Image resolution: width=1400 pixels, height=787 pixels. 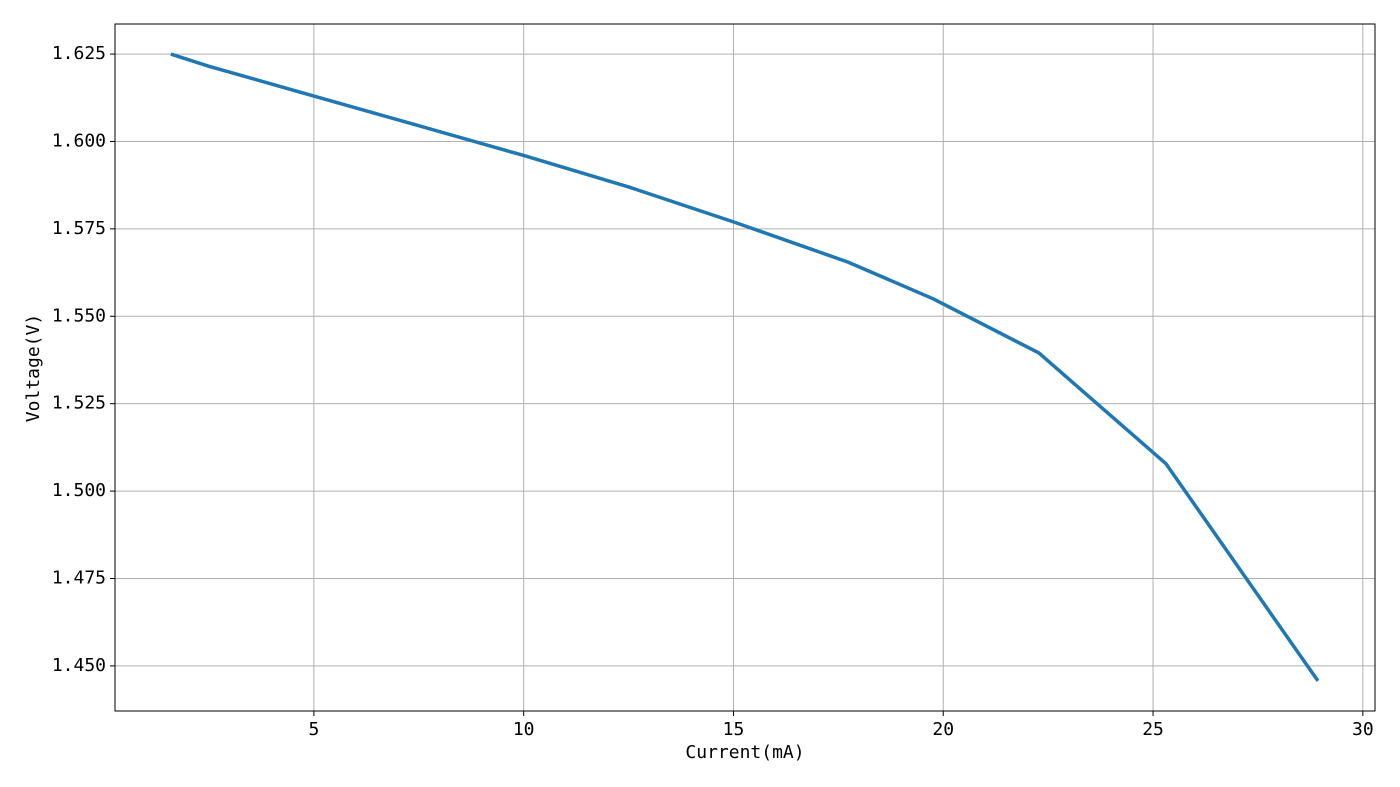 I want to click on y-tick-label: 1.600, so click(x=79, y=140).